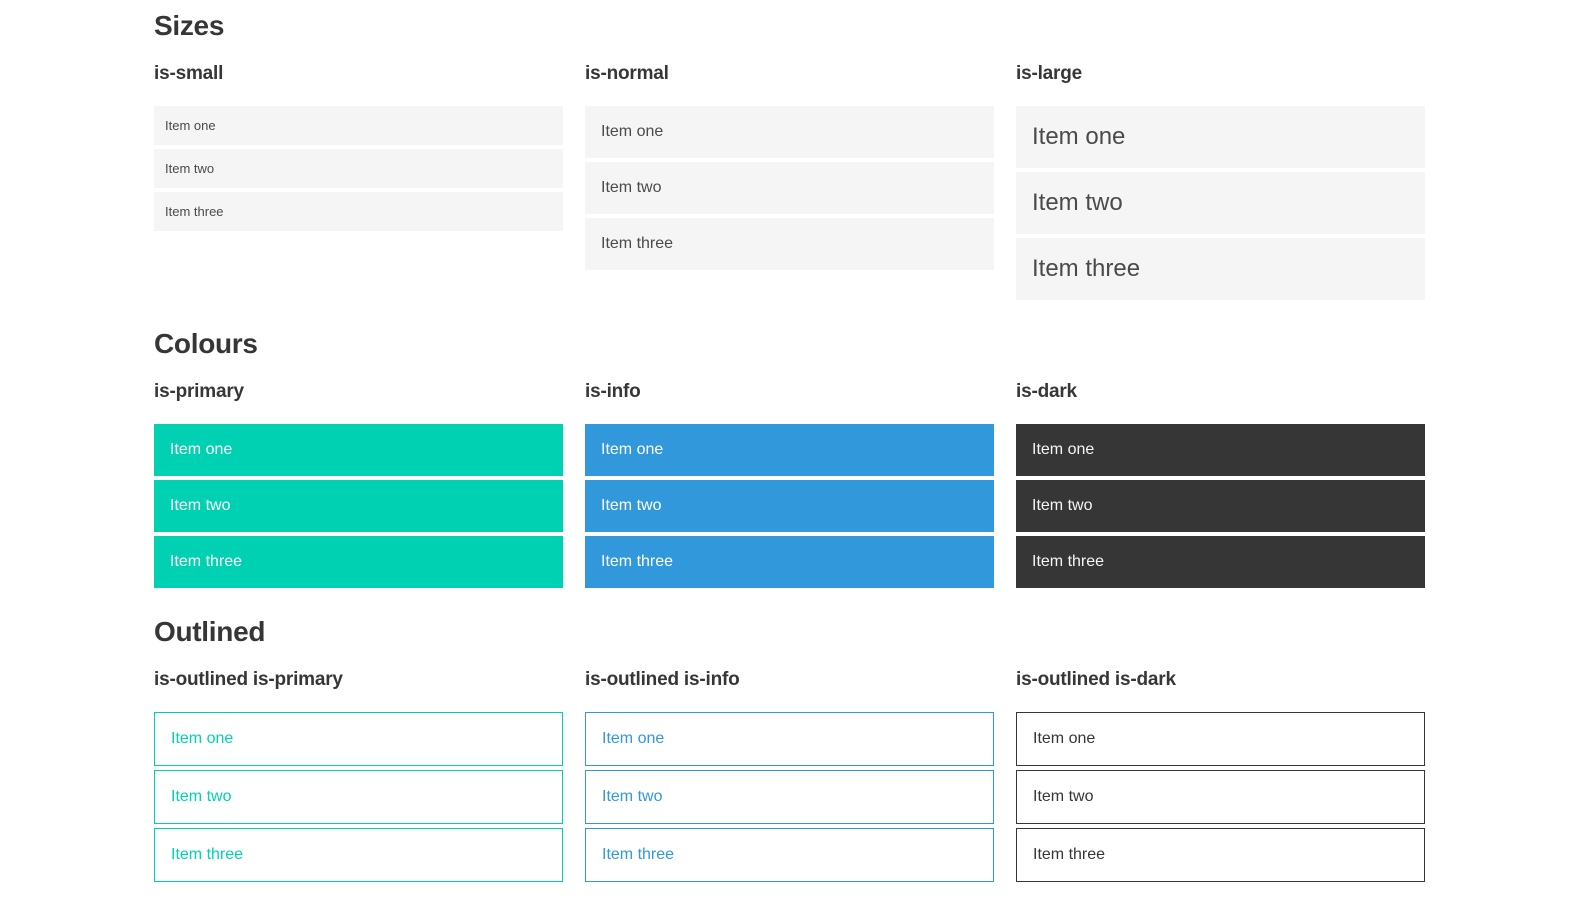 The height and width of the screenshot is (902, 1595). What do you see at coordinates (189, 25) in the screenshot?
I see `section-title-sizes: Sizes` at bounding box center [189, 25].